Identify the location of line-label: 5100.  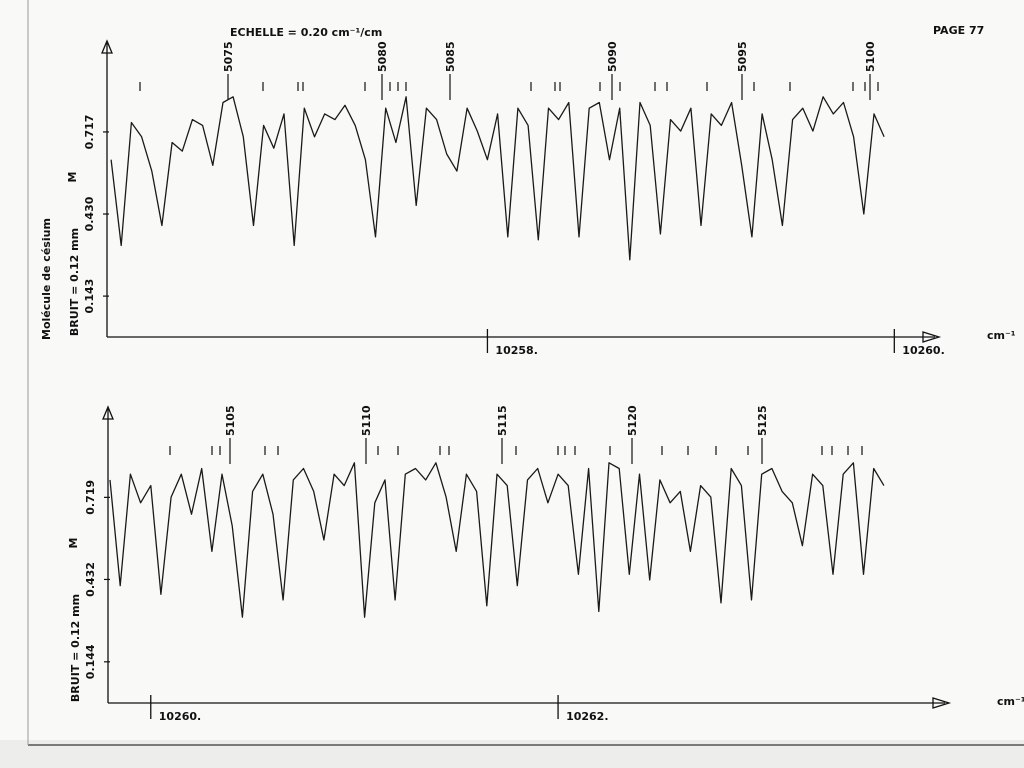
(870, 56).